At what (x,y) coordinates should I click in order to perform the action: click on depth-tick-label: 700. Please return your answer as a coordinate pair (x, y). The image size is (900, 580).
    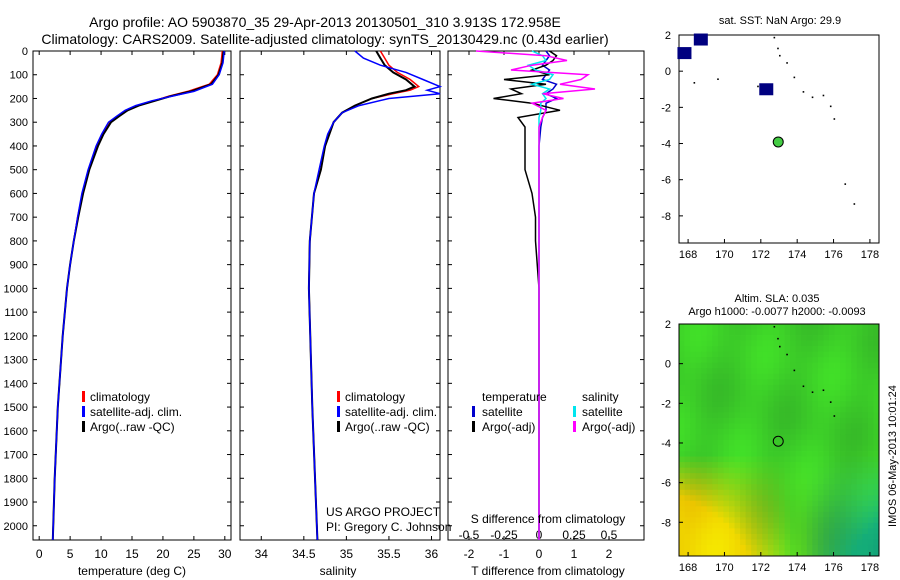
    Looking at the image, I should click on (19, 218).